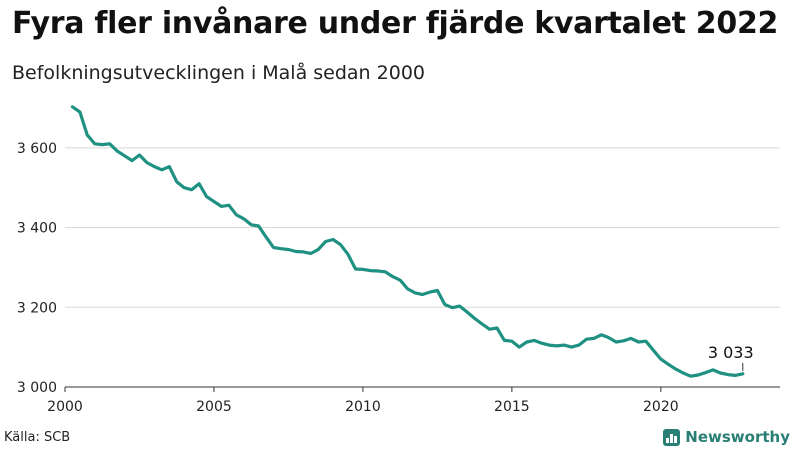 This screenshot has height=450, width=800. What do you see at coordinates (37, 437) in the screenshot?
I see `source-note: Källa: SCB` at bounding box center [37, 437].